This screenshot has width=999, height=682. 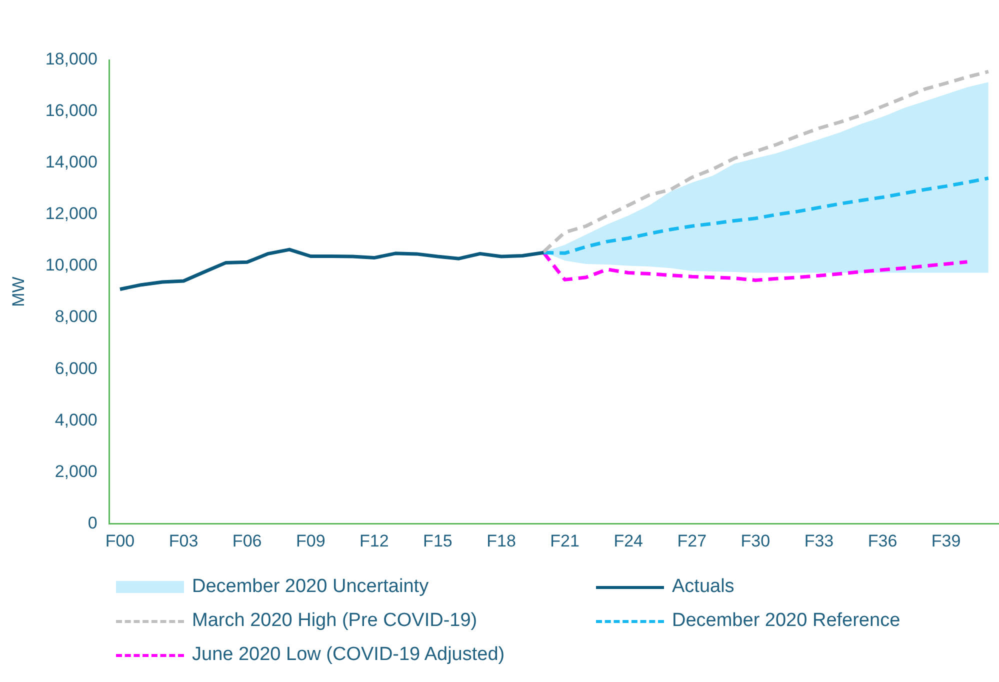 What do you see at coordinates (501, 540) in the screenshot?
I see `x-tick-label: F18` at bounding box center [501, 540].